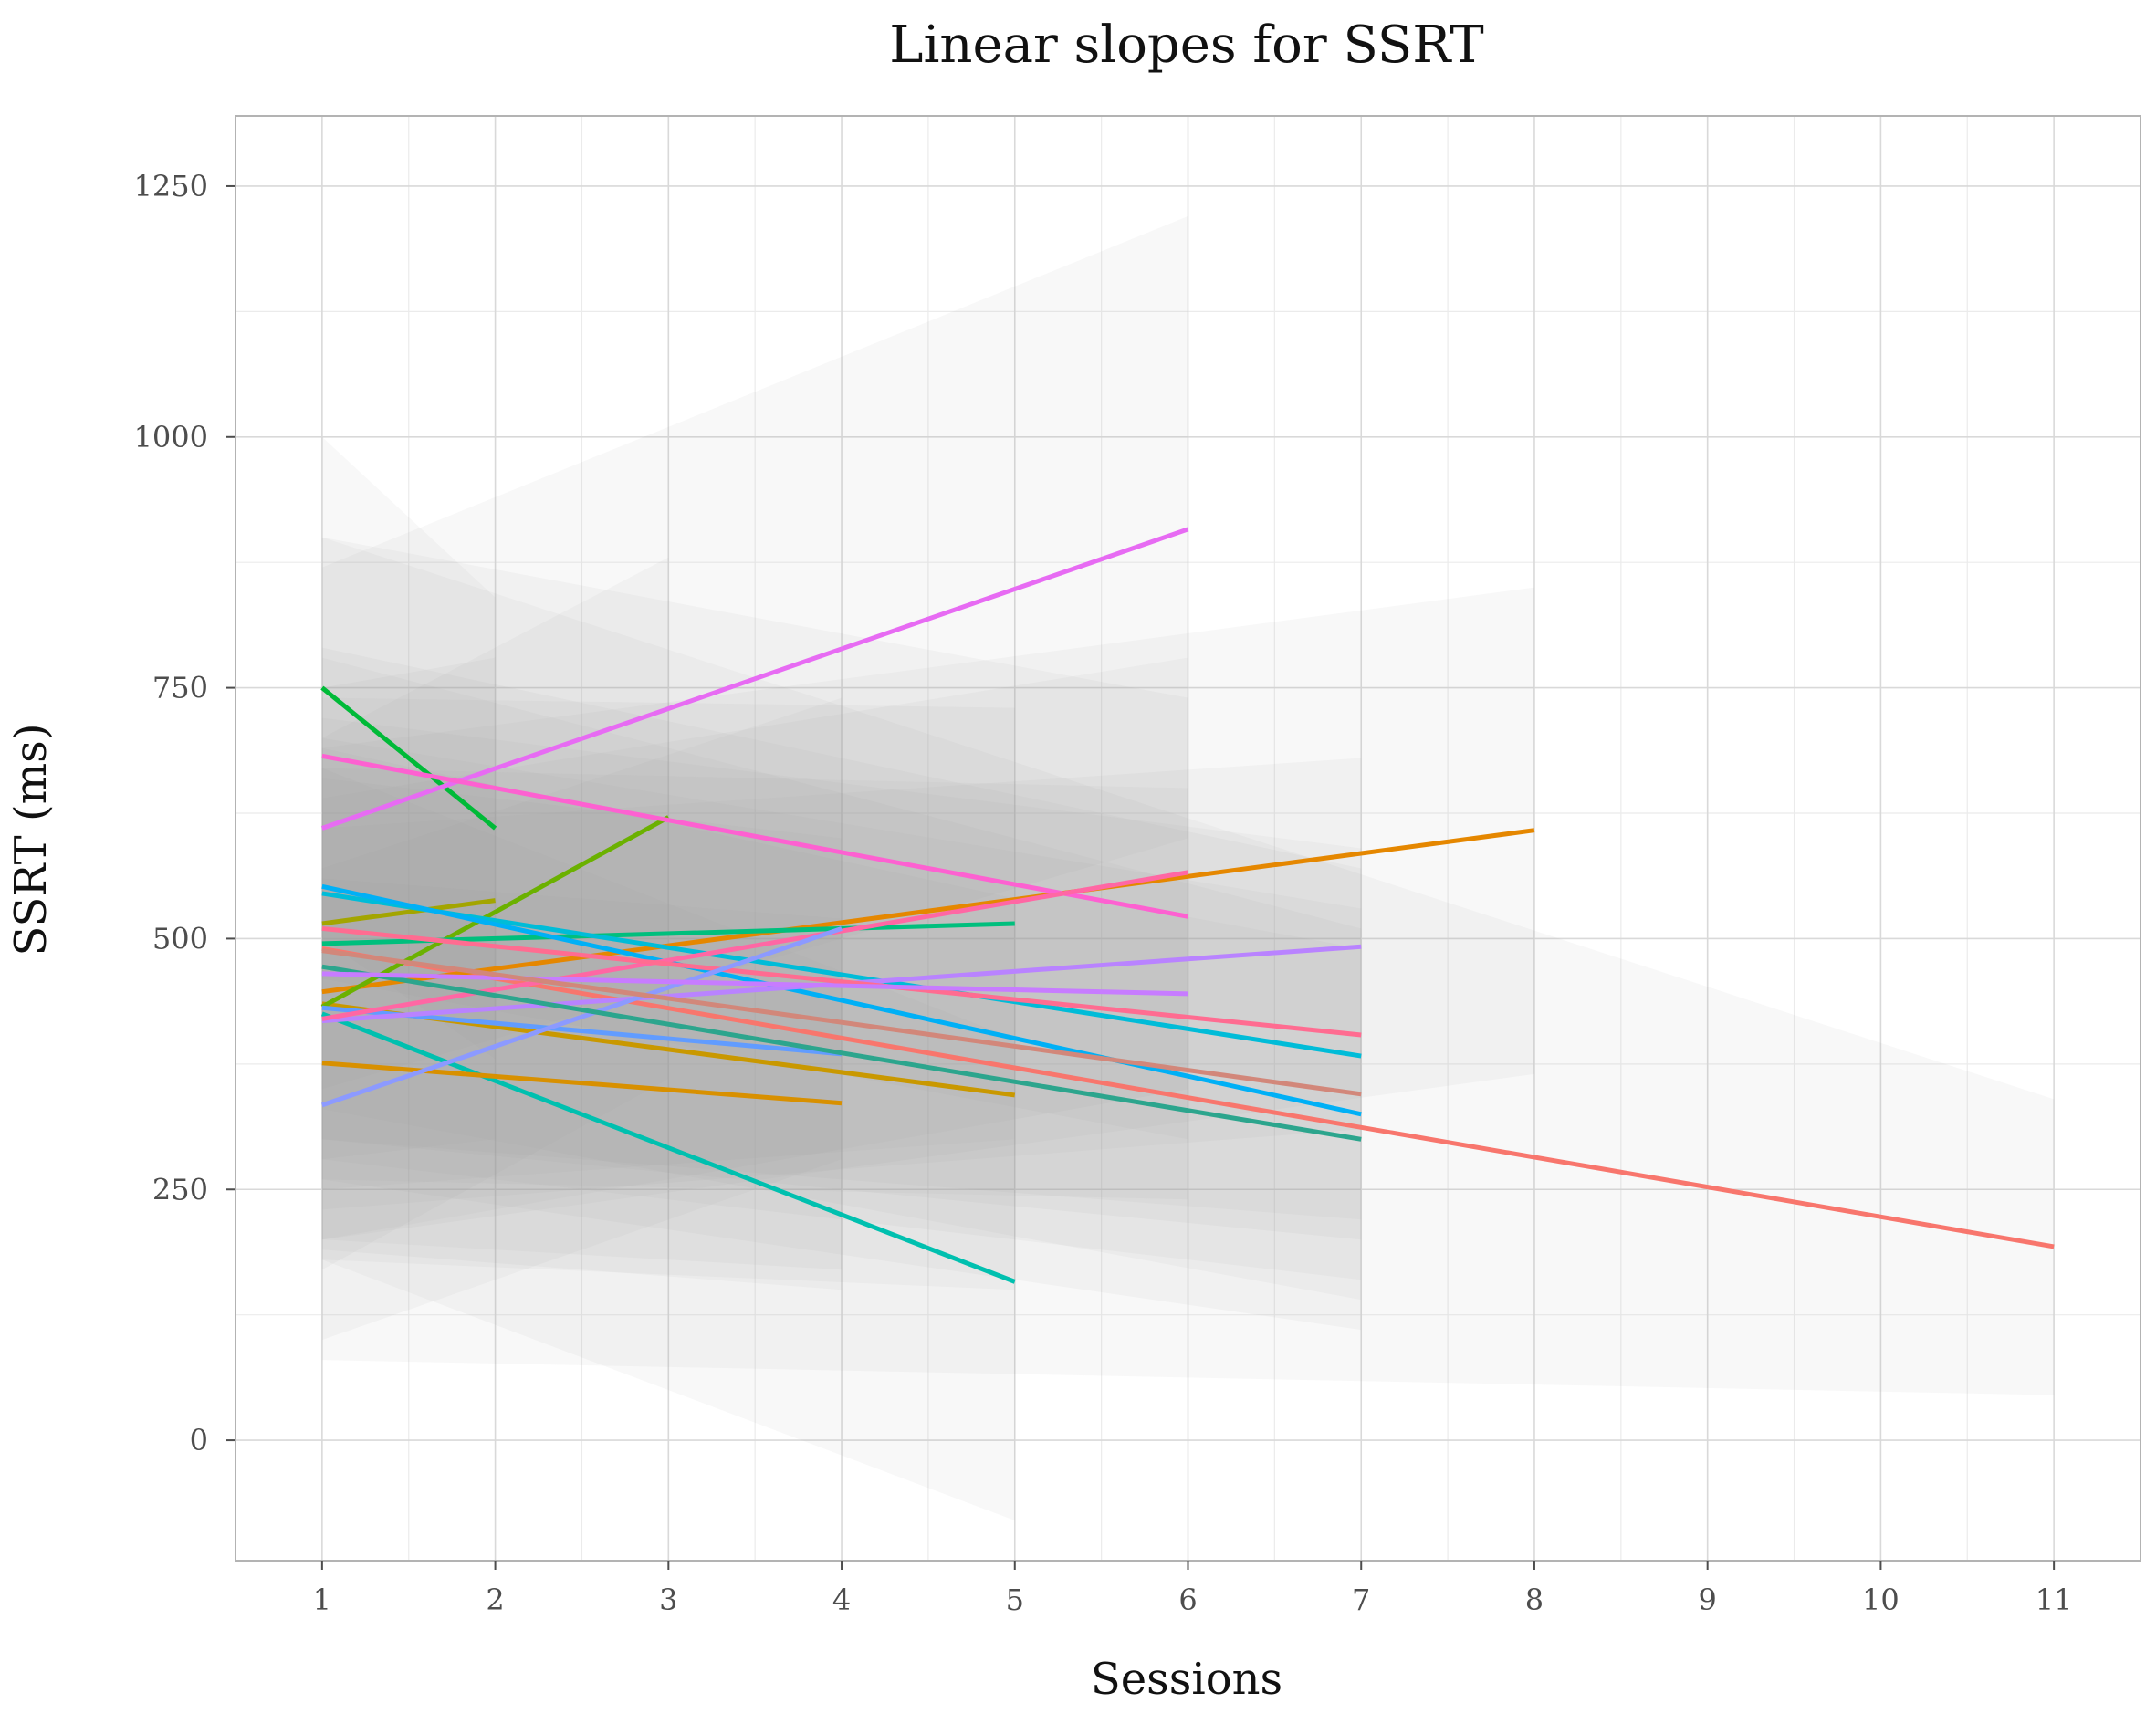 The width and height of the screenshot is (2156, 1724). What do you see at coordinates (1015, 1600) in the screenshot?
I see `x-tick-label: 5` at bounding box center [1015, 1600].